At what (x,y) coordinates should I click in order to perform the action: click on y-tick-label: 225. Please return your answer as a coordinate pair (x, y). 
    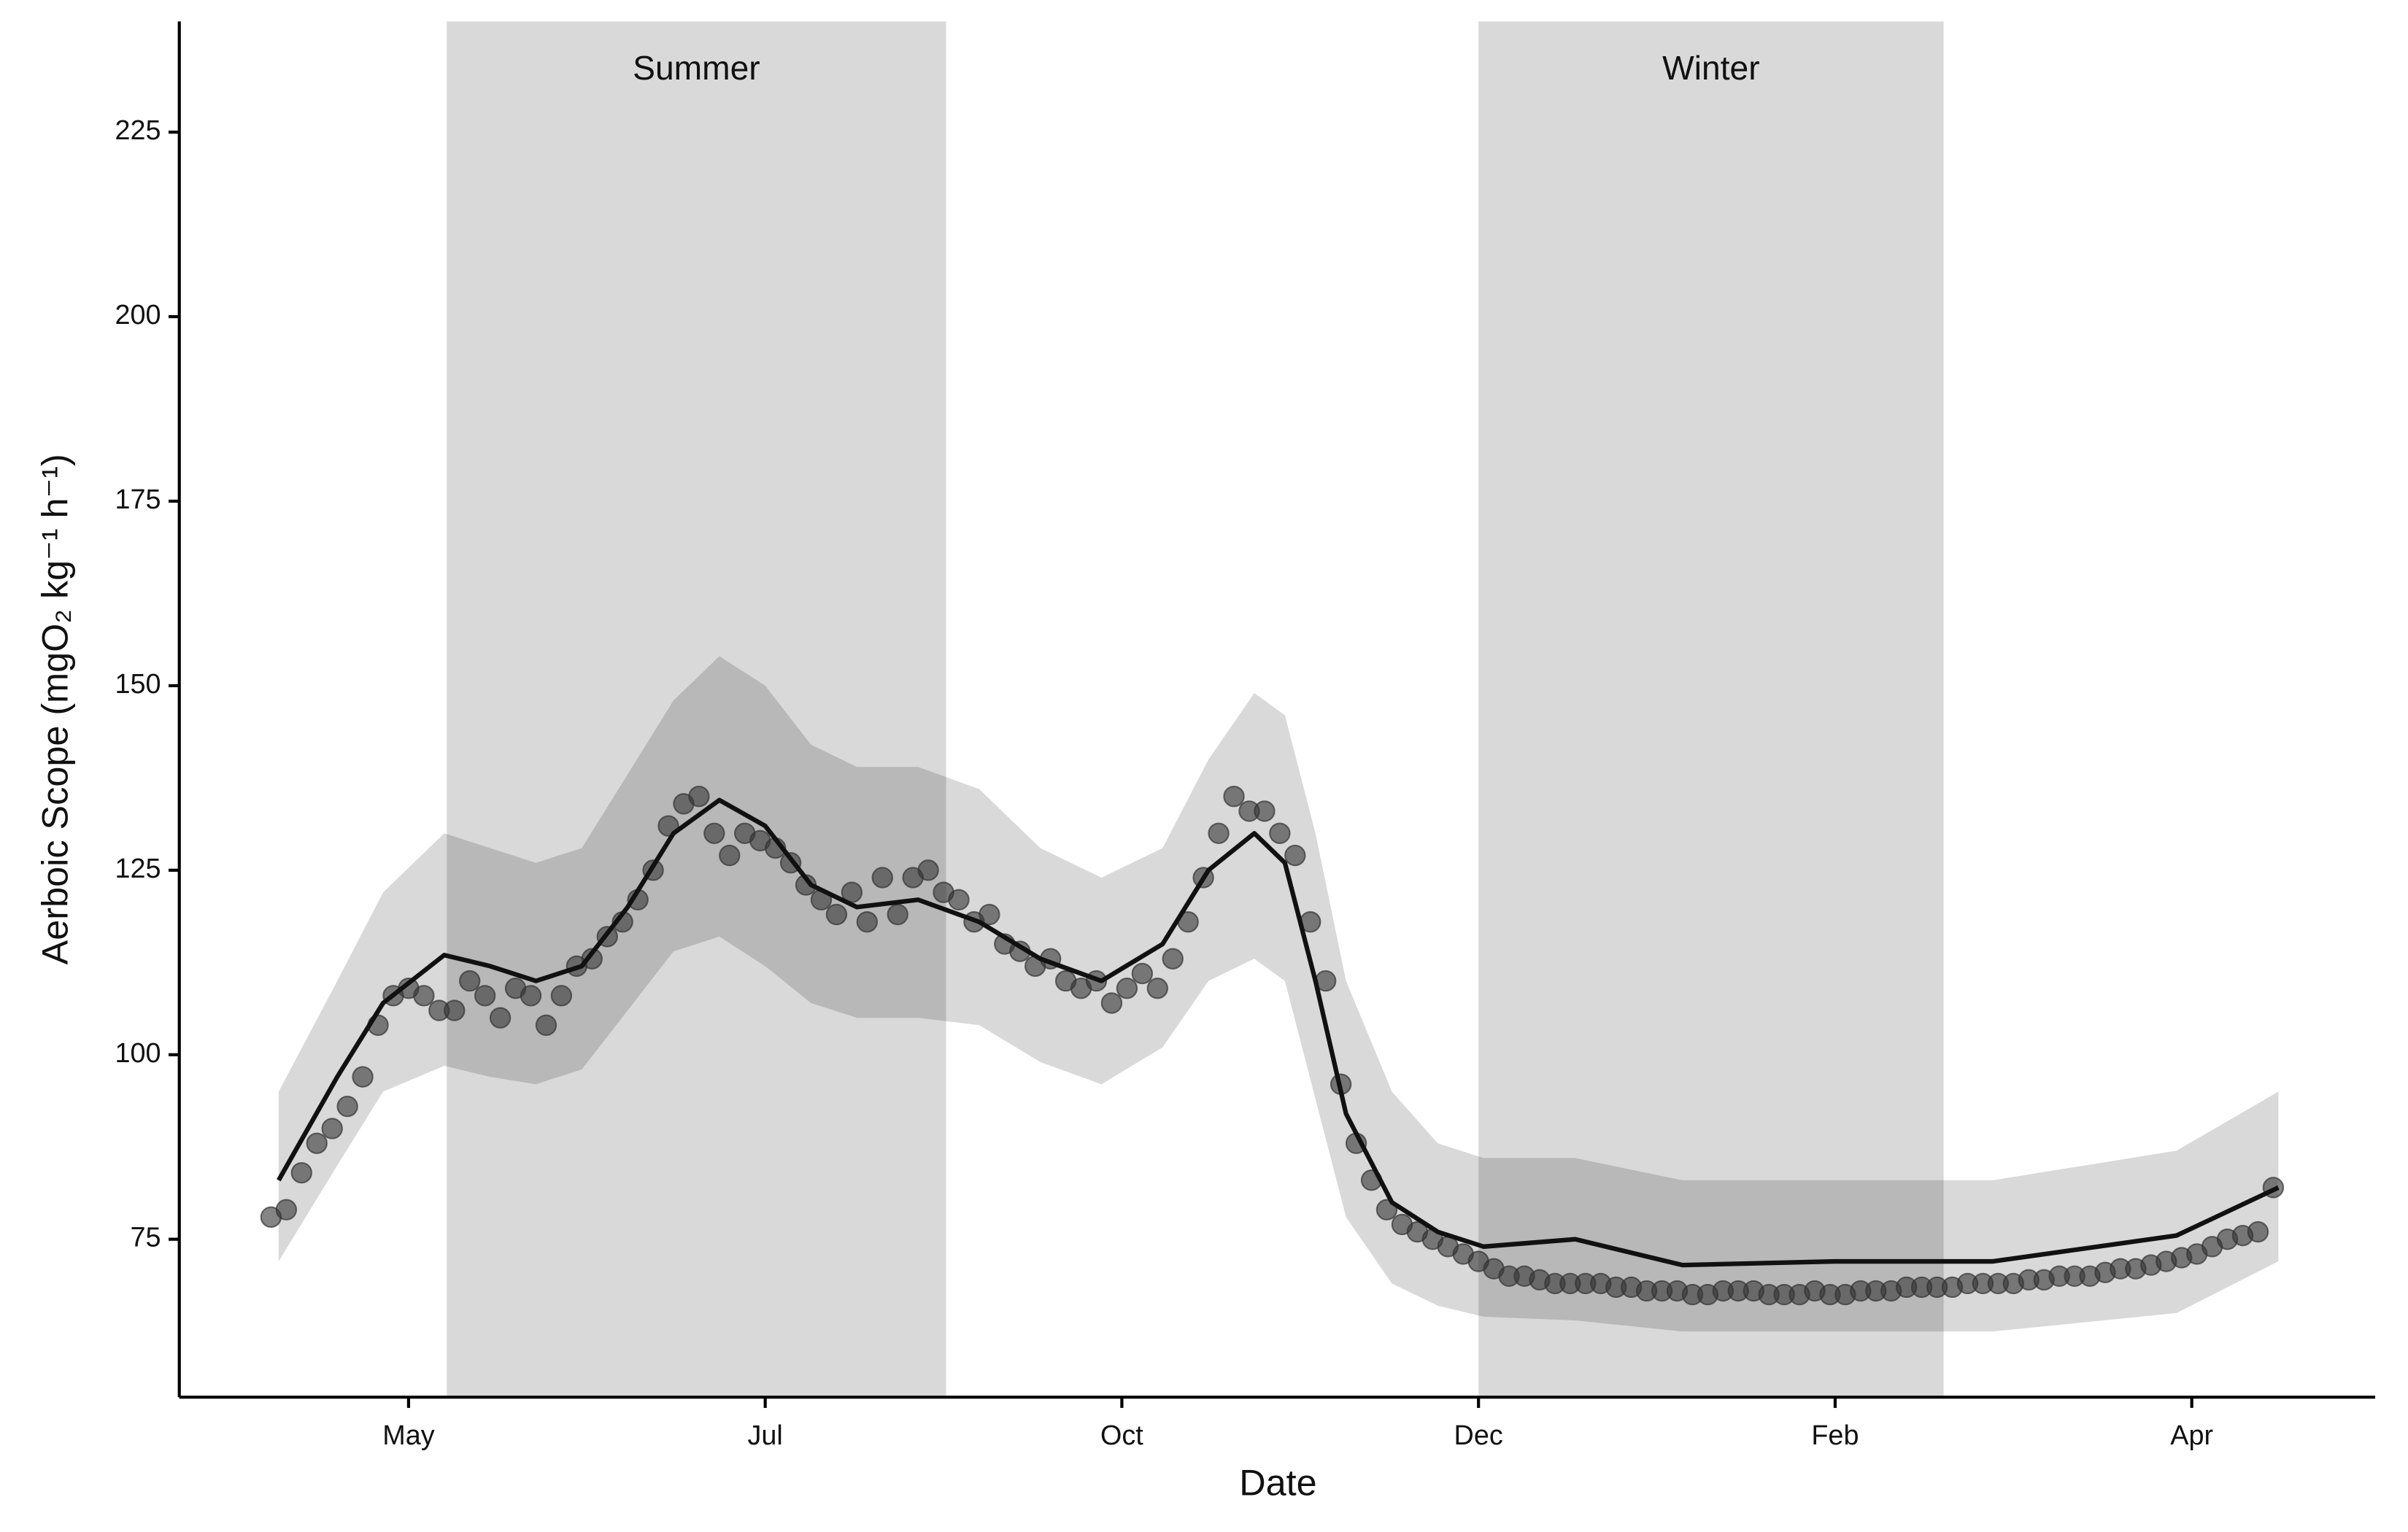
    Looking at the image, I should click on (138, 131).